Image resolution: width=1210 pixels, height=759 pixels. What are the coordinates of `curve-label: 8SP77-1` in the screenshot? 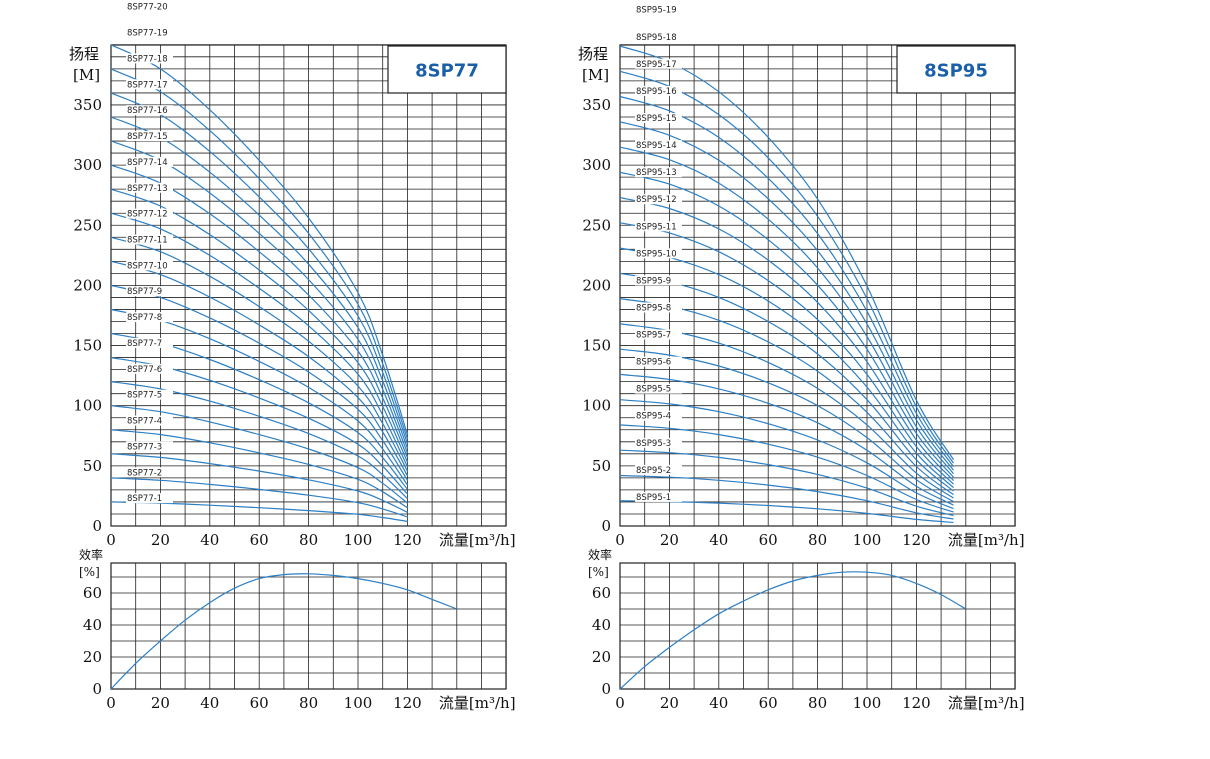 It's located at (149, 498).